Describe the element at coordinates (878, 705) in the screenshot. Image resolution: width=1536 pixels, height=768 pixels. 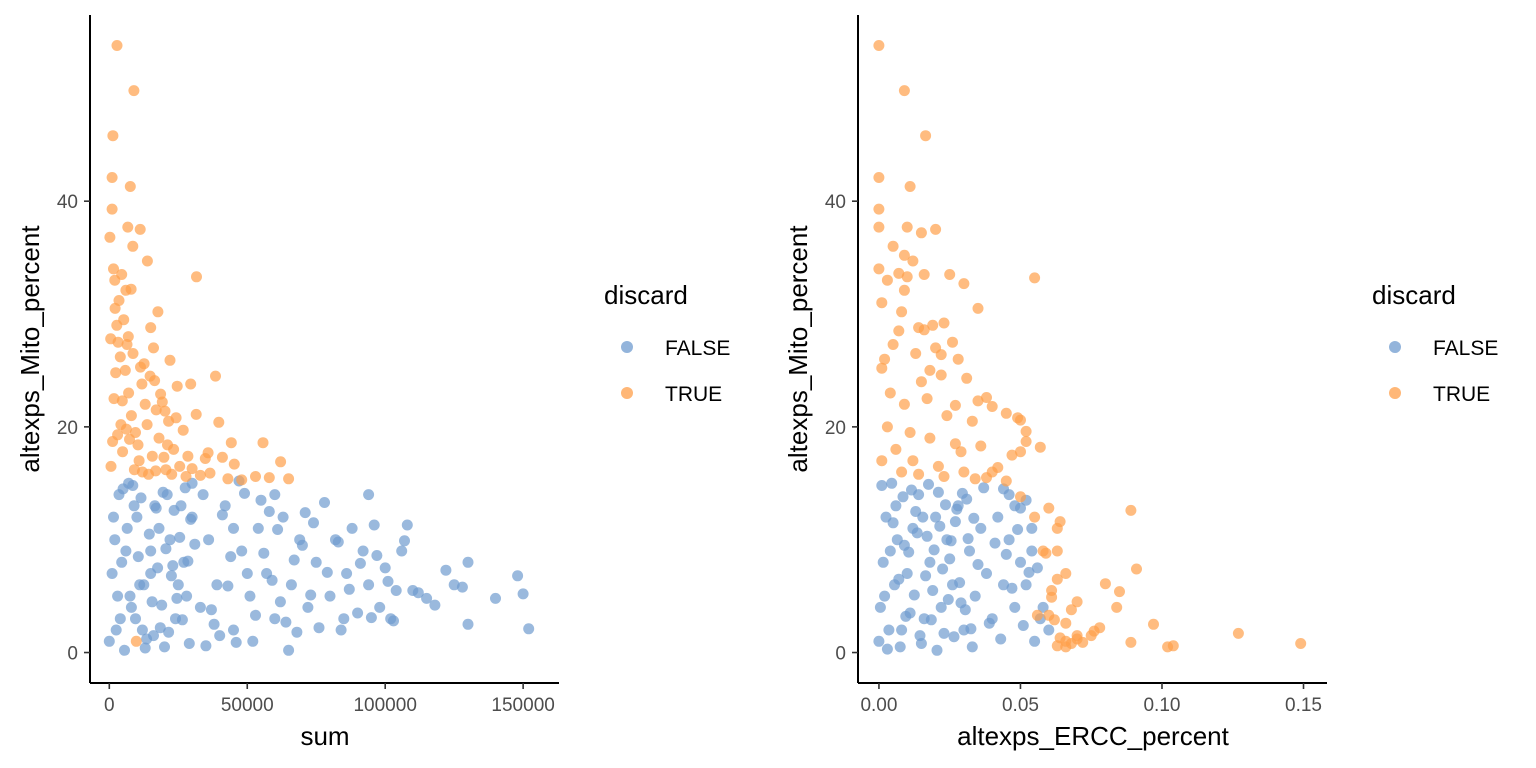
I see `x-tick-label: 0.00` at that location.